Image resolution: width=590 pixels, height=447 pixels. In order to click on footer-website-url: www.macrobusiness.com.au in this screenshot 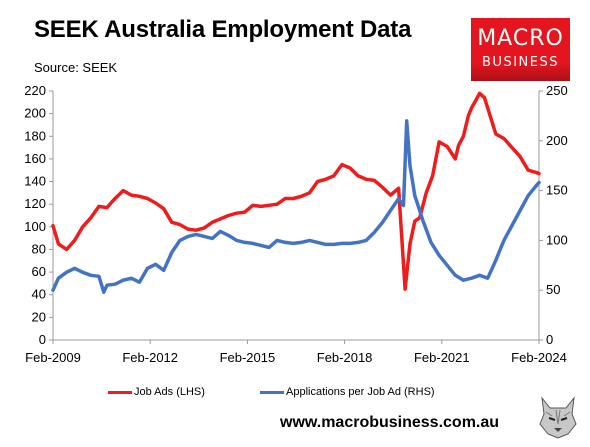, I will do `click(390, 422)`.